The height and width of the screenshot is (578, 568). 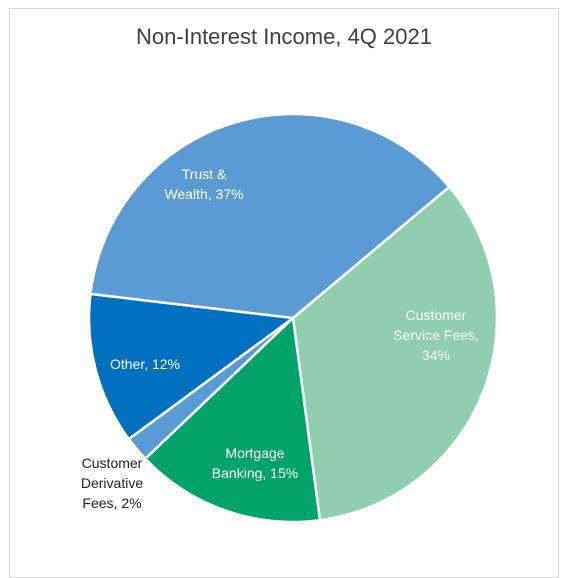 I want to click on pie-slice-mortgage-banking, so click(x=233, y=420).